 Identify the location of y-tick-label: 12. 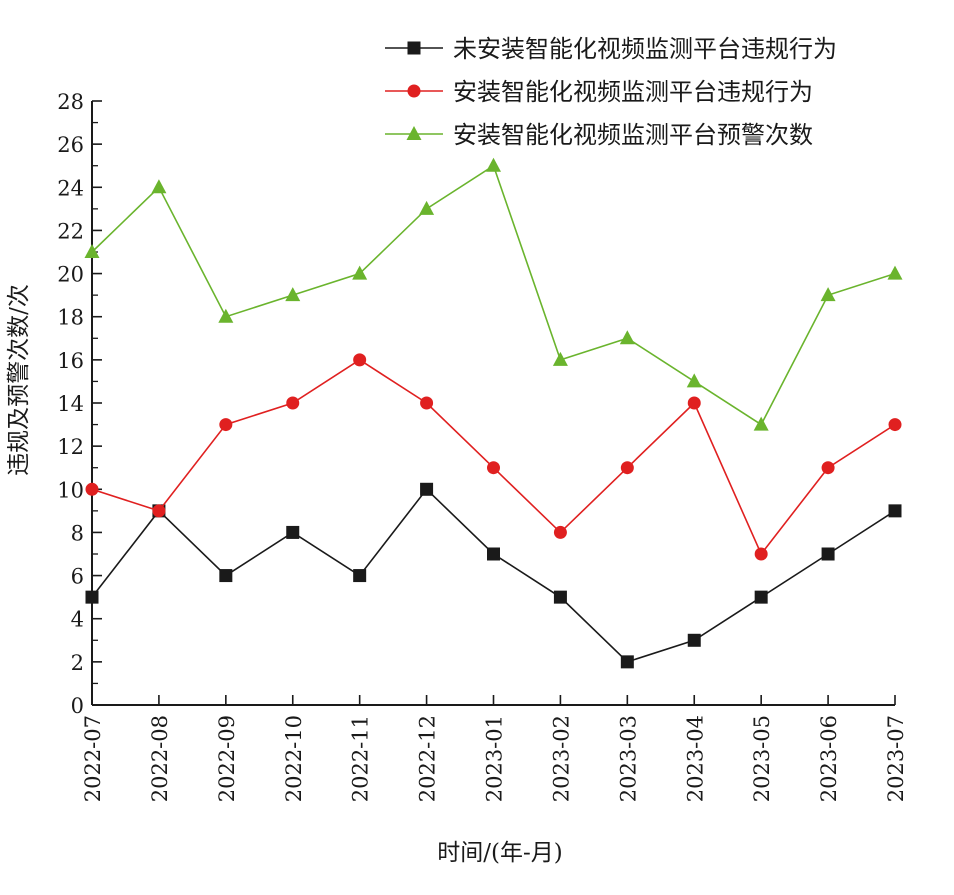
(70, 447).